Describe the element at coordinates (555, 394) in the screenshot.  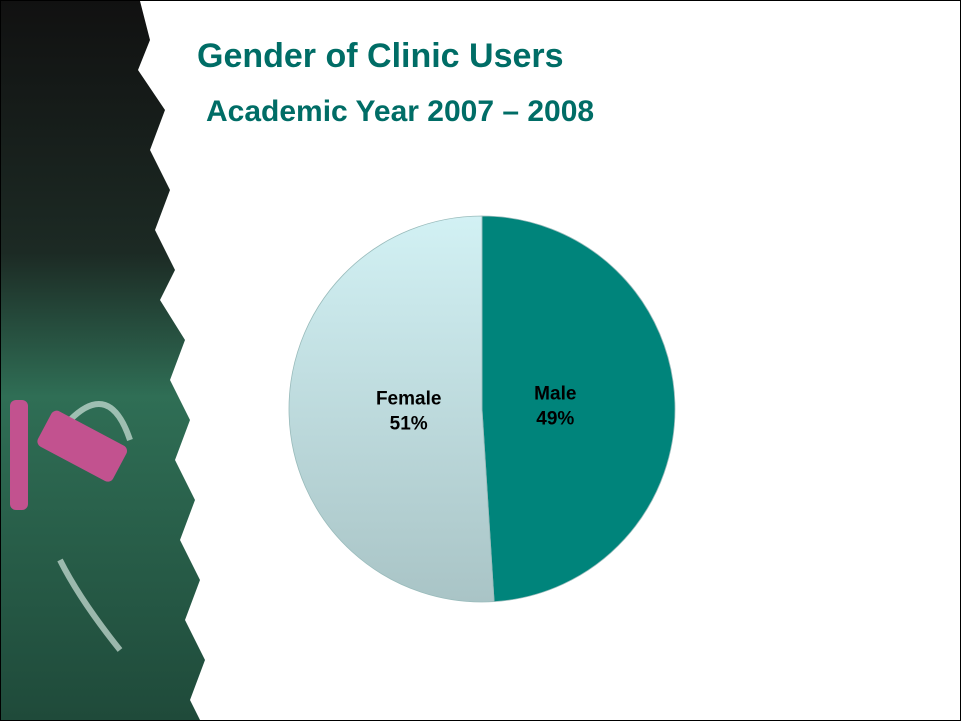
I see `slice-category-label: Male` at that location.